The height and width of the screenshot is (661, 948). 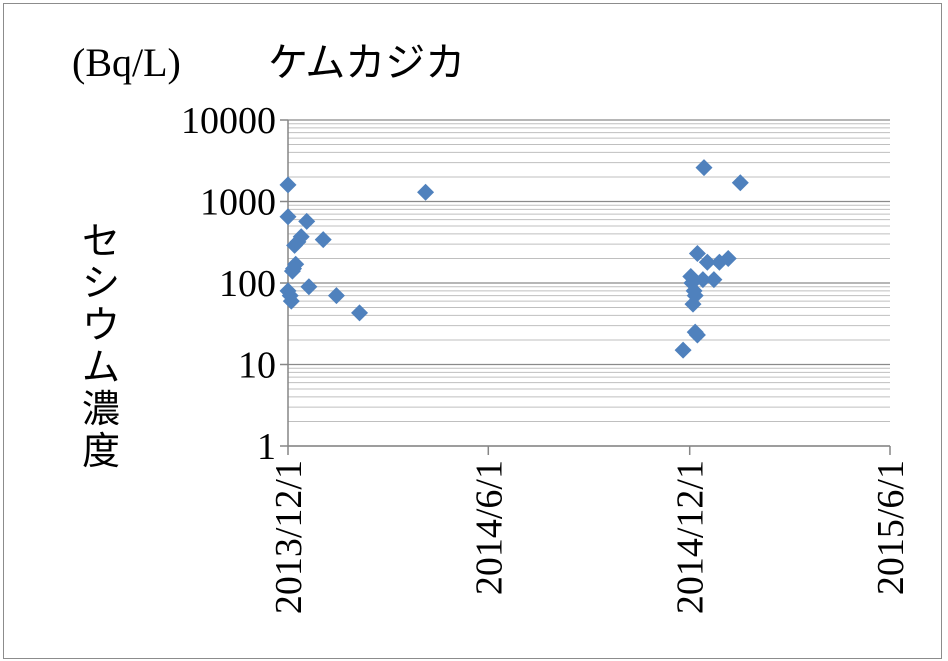 What do you see at coordinates (366, 62) in the screenshot?
I see `chart-title: ケムカジカ` at bounding box center [366, 62].